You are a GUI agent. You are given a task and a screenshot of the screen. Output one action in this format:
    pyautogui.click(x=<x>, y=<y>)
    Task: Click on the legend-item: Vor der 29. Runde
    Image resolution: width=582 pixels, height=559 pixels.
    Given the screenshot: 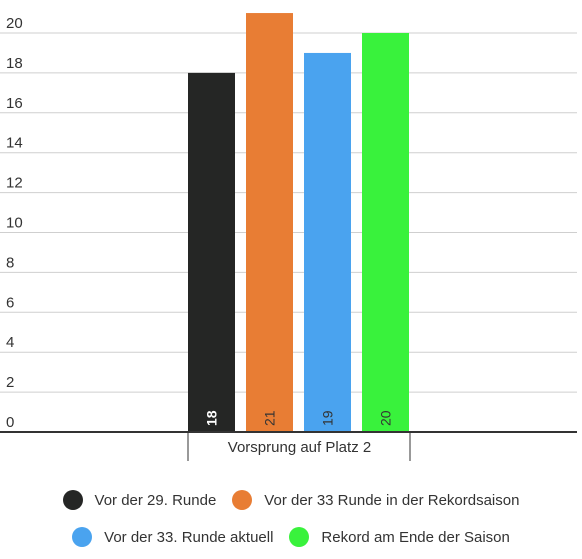 What is the action you would take?
    pyautogui.click(x=139, y=500)
    